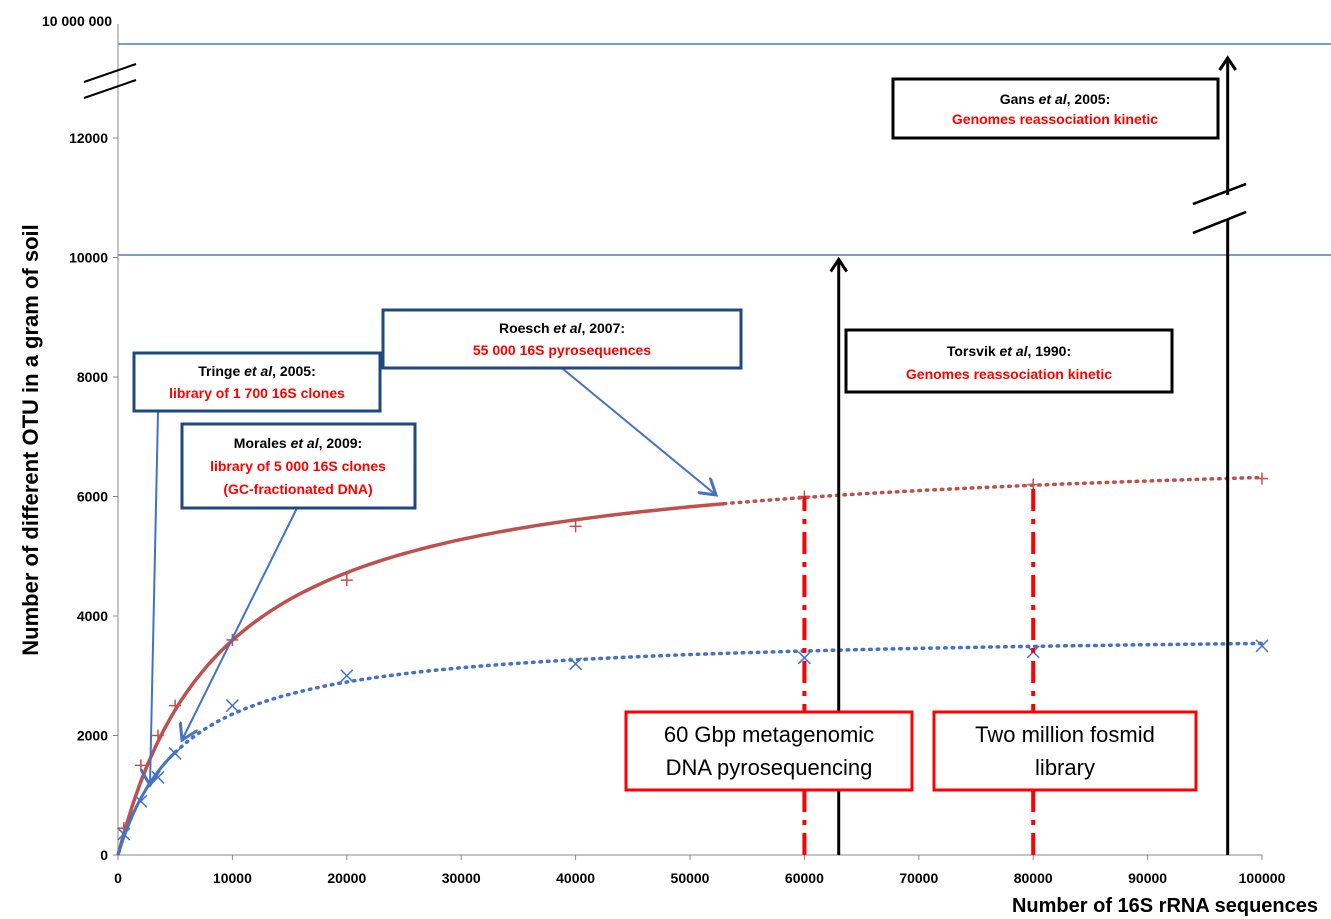 The height and width of the screenshot is (919, 1331). What do you see at coordinates (88, 258) in the screenshot?
I see `y-tick-label: 10000` at bounding box center [88, 258].